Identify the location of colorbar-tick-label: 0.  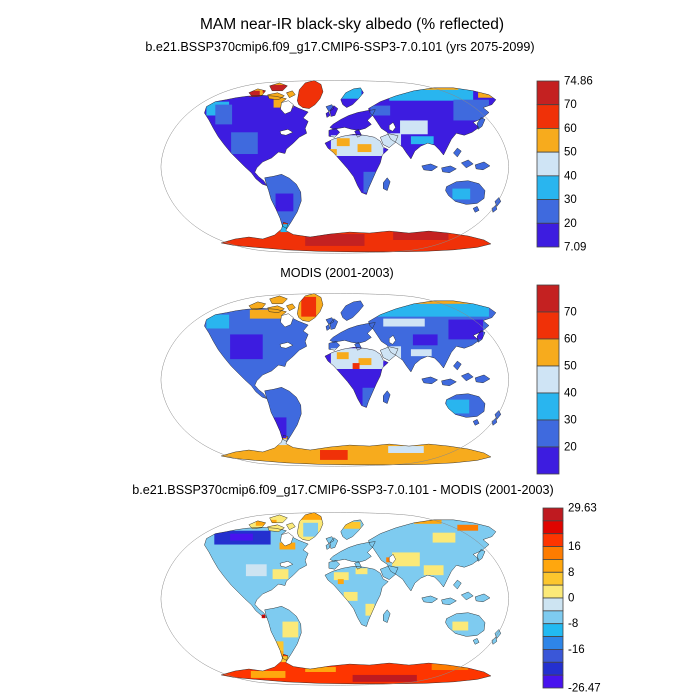
(571, 599).